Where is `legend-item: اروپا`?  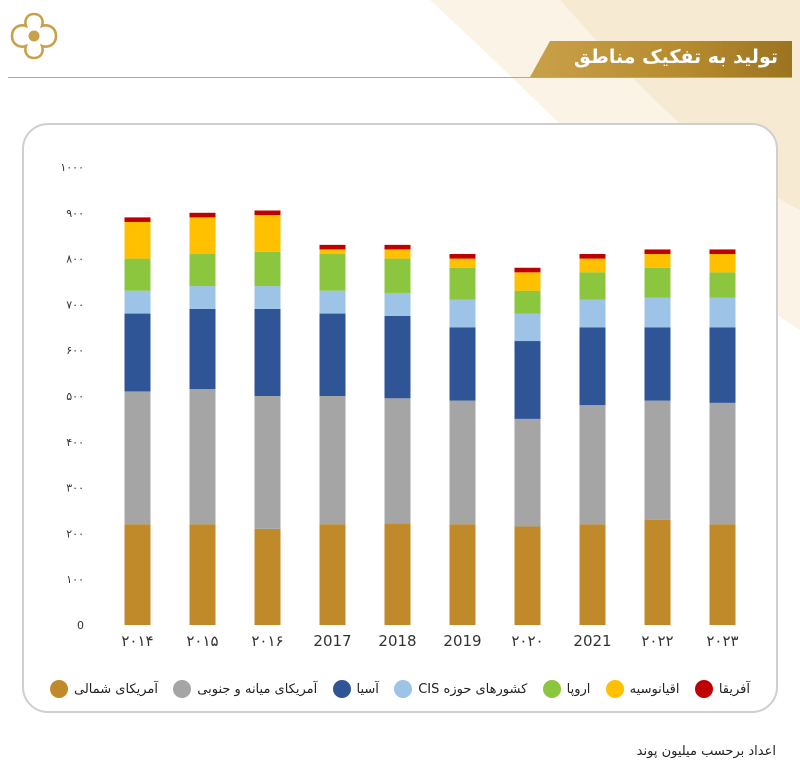
legend-item: اروپا is located at coordinates (566, 689).